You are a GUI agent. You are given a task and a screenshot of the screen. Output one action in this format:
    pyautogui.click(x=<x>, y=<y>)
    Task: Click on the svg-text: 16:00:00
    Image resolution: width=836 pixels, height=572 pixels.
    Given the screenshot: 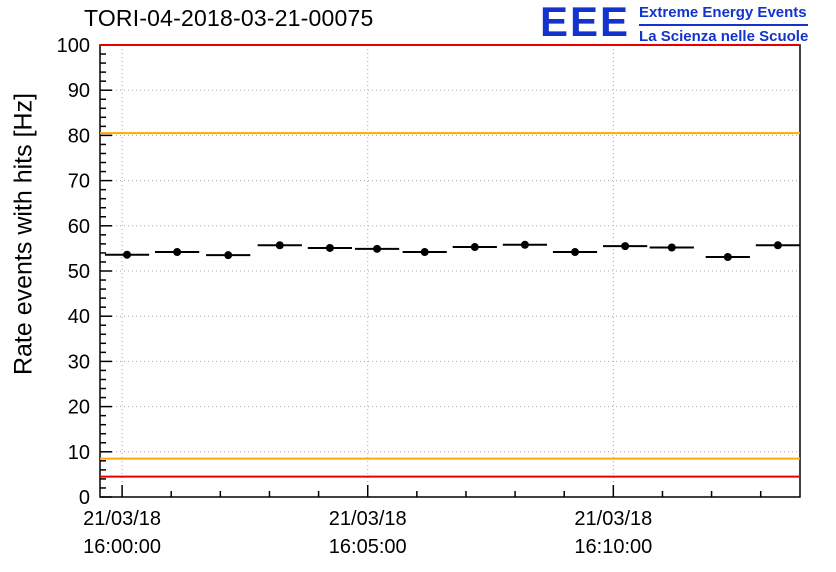 What is the action you would take?
    pyautogui.click(x=122, y=547)
    